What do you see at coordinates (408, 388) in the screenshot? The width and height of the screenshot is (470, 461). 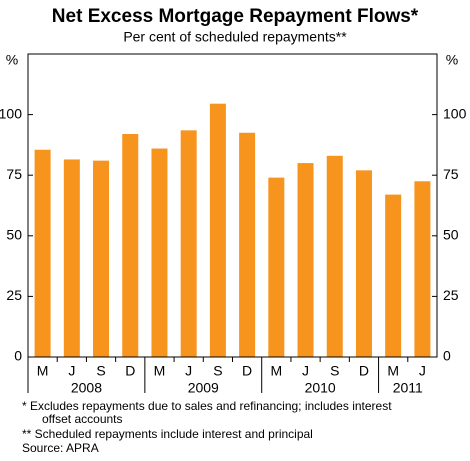 I see `year-label: 2011` at bounding box center [408, 388].